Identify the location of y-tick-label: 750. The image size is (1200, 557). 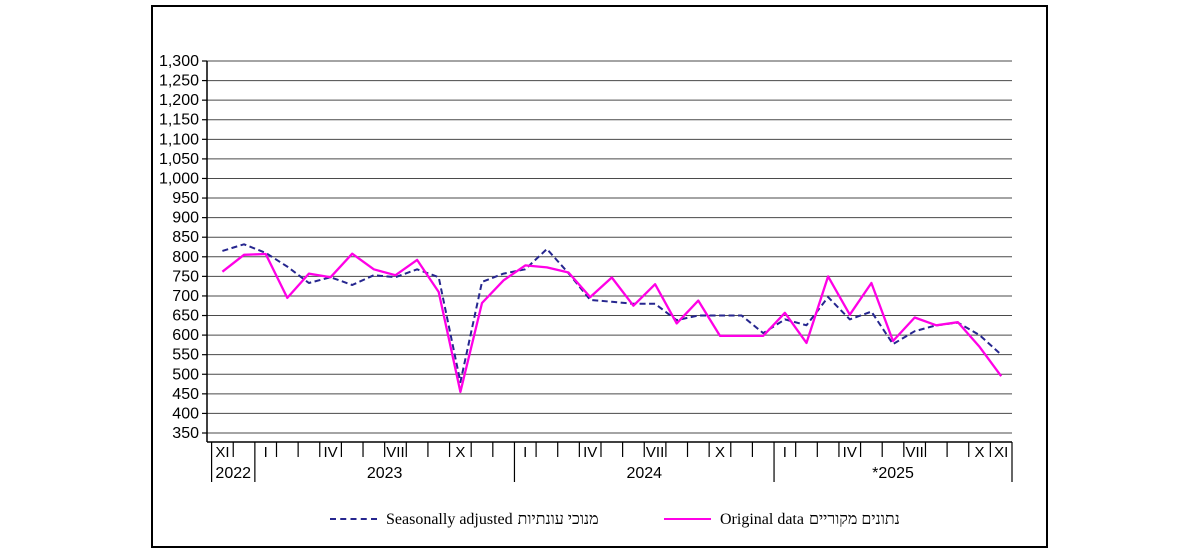
(185, 276).